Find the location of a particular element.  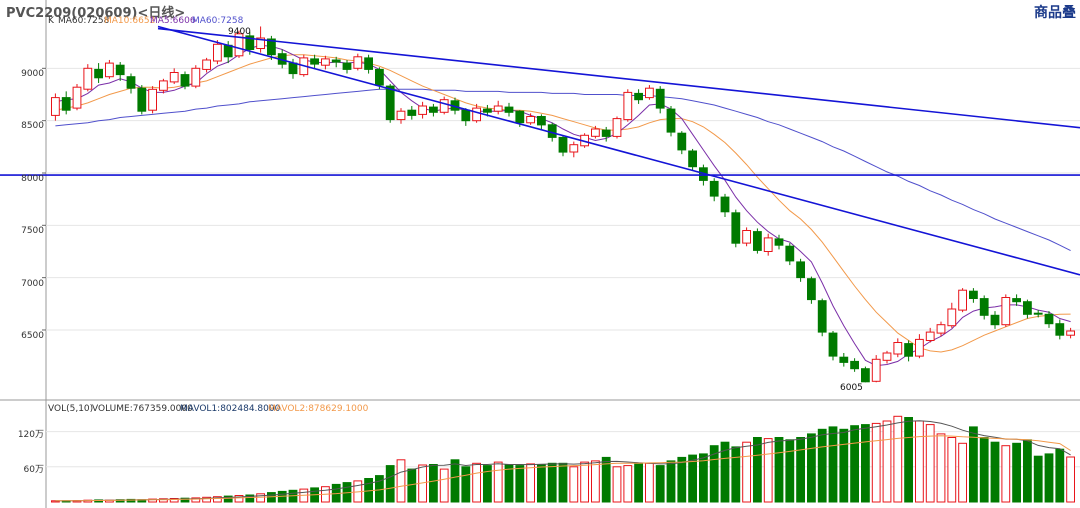

vol-y-tick-60w: 60万 is located at coordinates (33, 470).